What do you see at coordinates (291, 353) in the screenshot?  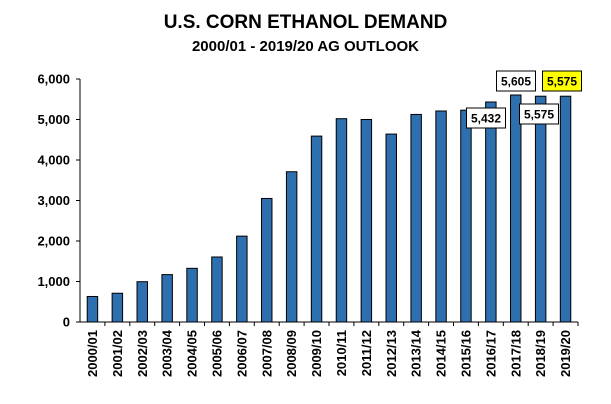 I see `x-tick-label: 2008/09` at bounding box center [291, 353].